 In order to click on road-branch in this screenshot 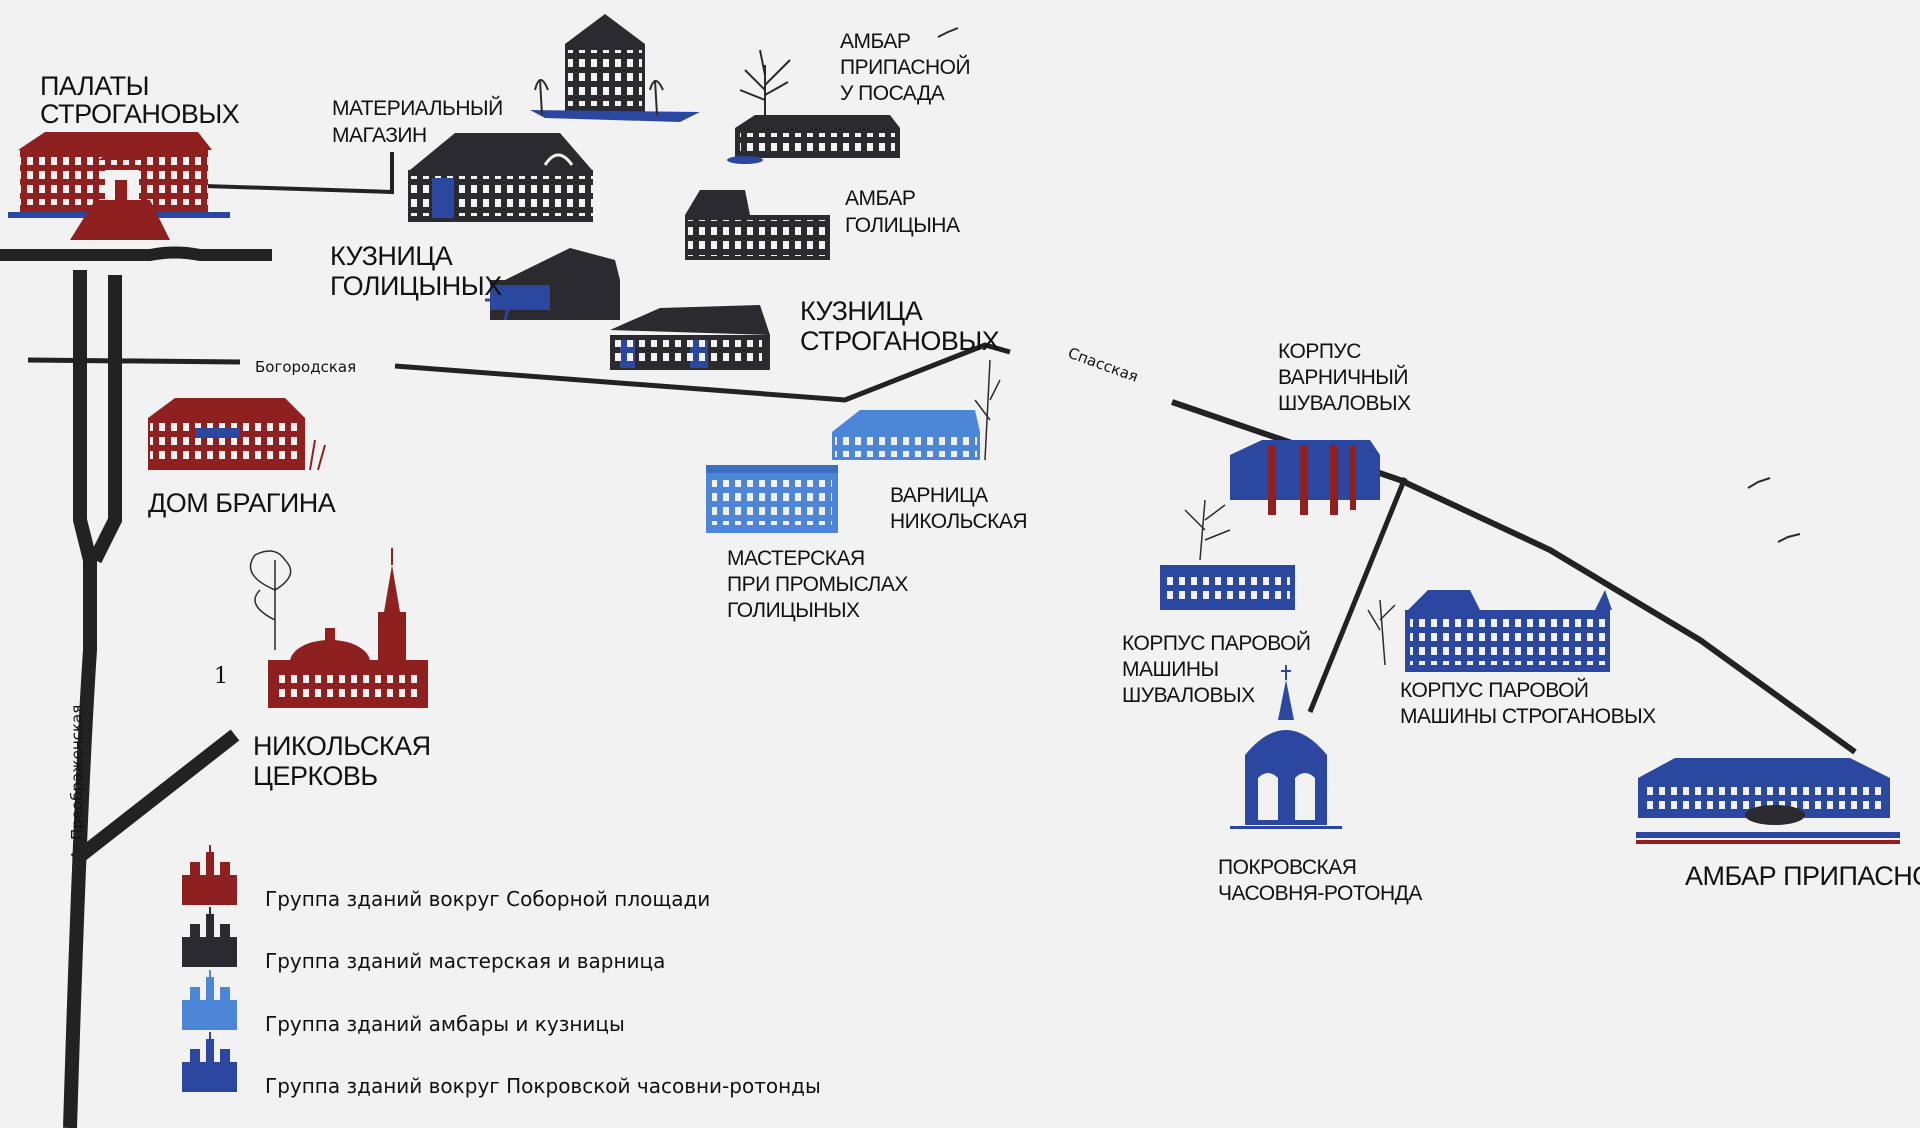, I will do `click(1357, 595)`.